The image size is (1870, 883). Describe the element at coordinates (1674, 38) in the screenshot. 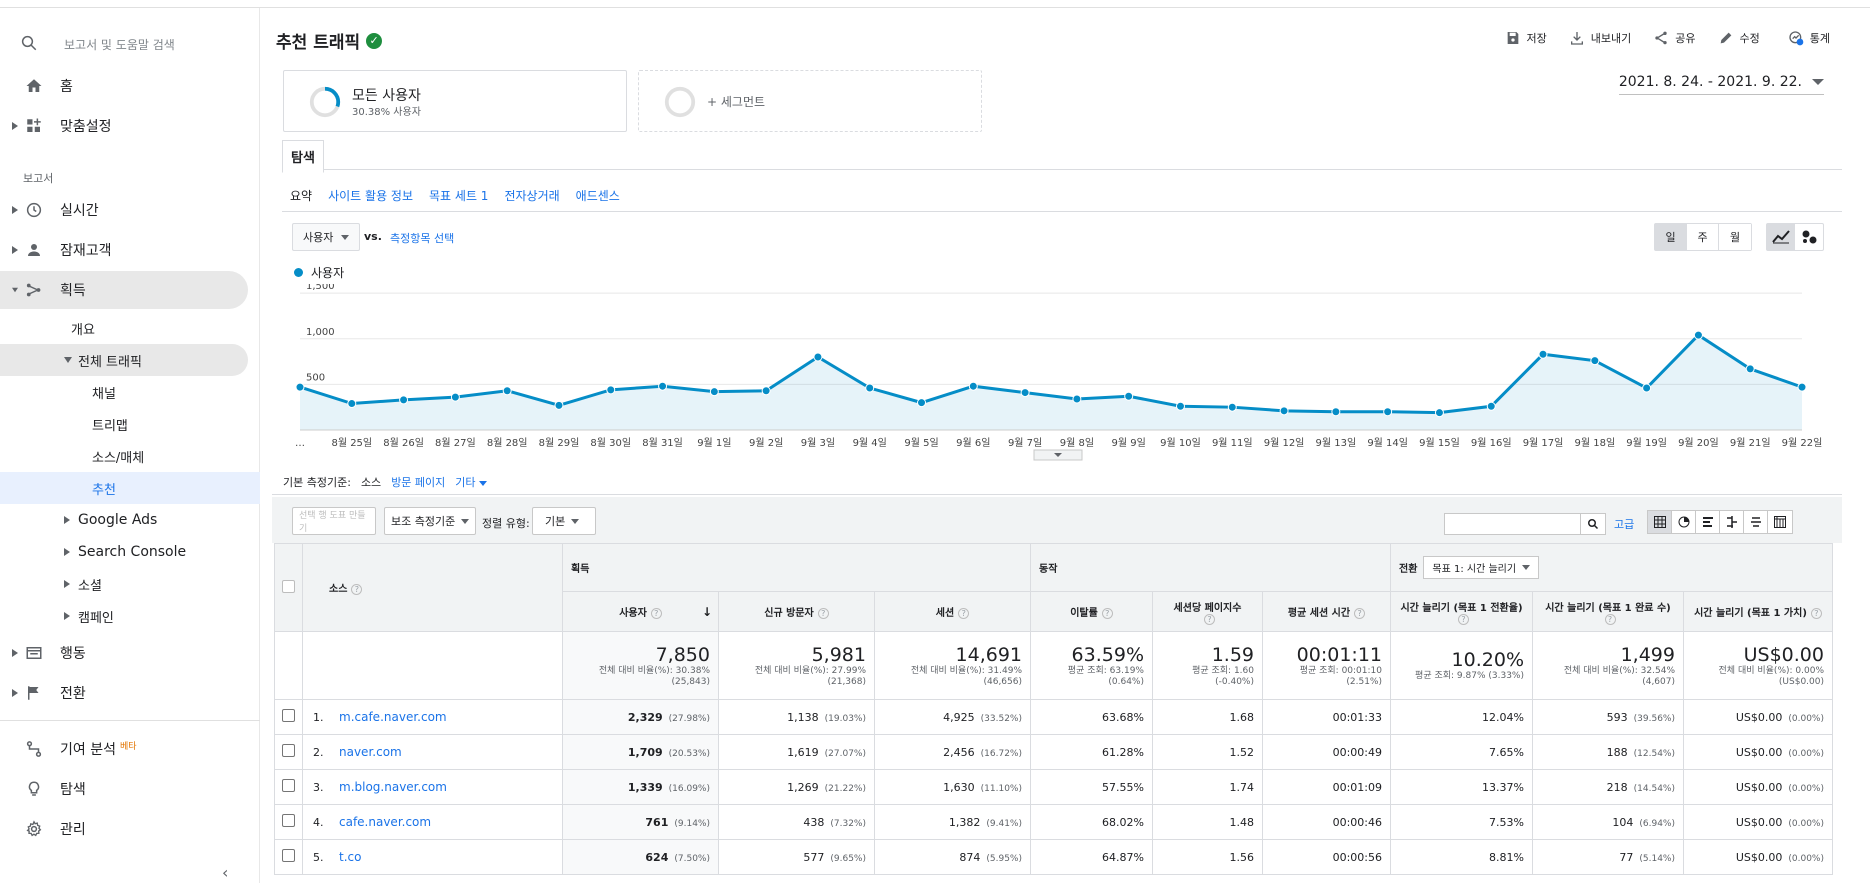

I see `share-button: 공유` at that location.